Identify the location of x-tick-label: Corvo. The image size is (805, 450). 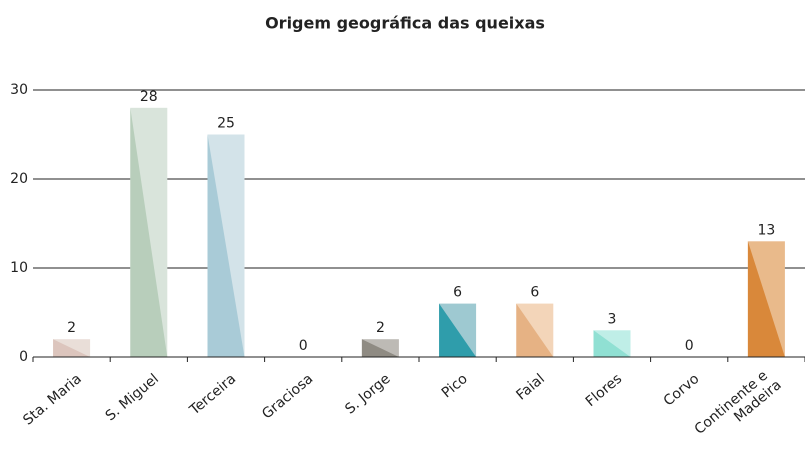
(682, 390).